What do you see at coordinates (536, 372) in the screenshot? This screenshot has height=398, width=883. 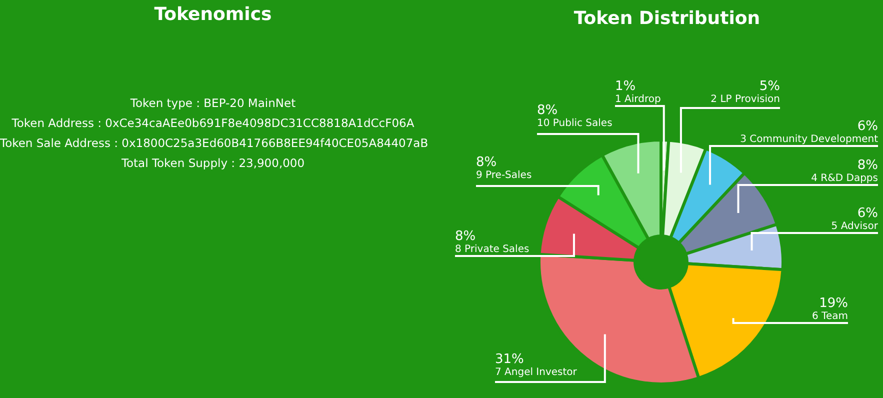 I see `slice-label: 7 Angel Investor` at bounding box center [536, 372].